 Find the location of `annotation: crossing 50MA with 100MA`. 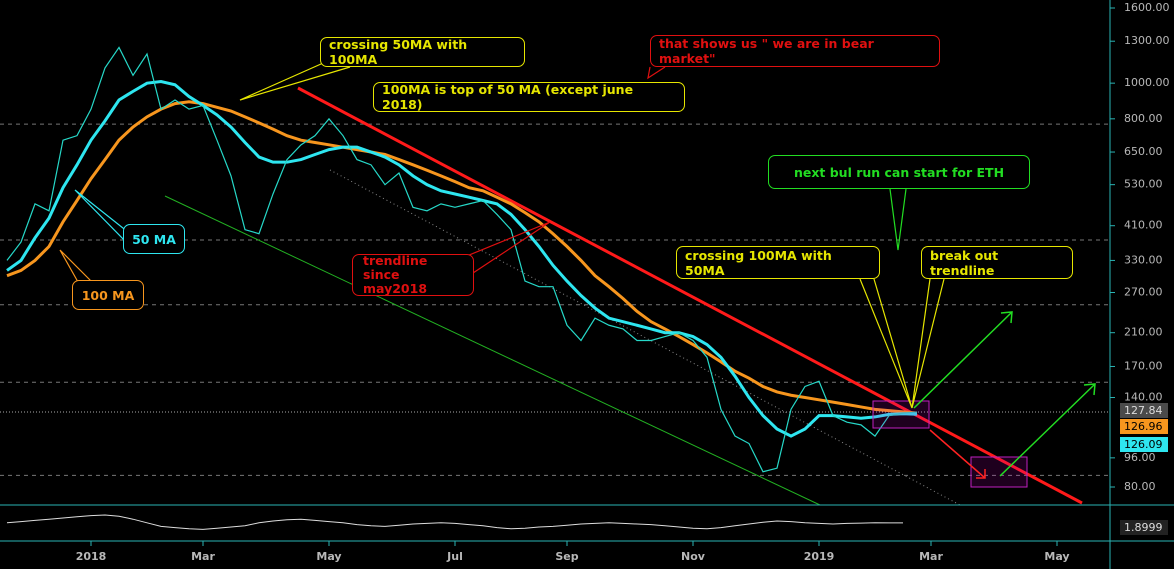

annotation: crossing 50MA with 100MA is located at coordinates (422, 52).